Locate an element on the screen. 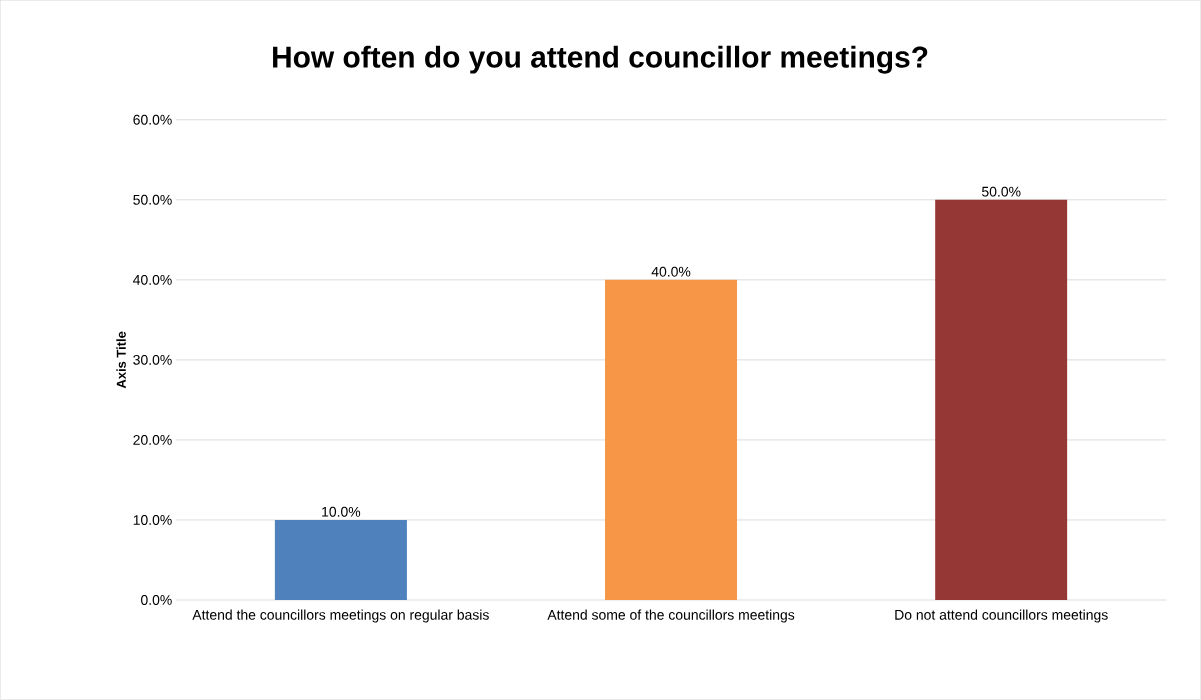  x-tick-label: Do not attend councillors meetings is located at coordinates (1001, 616).